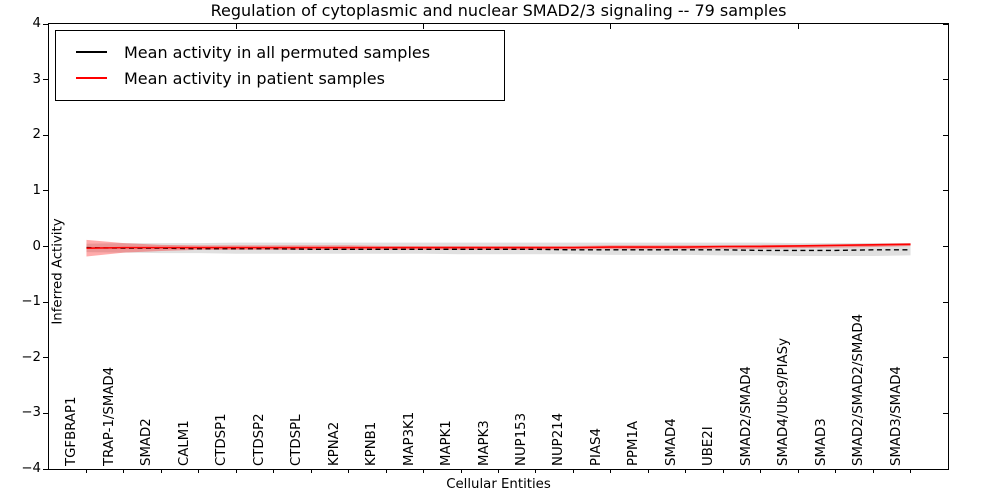 Image resolution: width=1000 pixels, height=500 pixels. What do you see at coordinates (109, 416) in the screenshot?
I see `x-category-label: TRAP-1/SMAD4` at bounding box center [109, 416].